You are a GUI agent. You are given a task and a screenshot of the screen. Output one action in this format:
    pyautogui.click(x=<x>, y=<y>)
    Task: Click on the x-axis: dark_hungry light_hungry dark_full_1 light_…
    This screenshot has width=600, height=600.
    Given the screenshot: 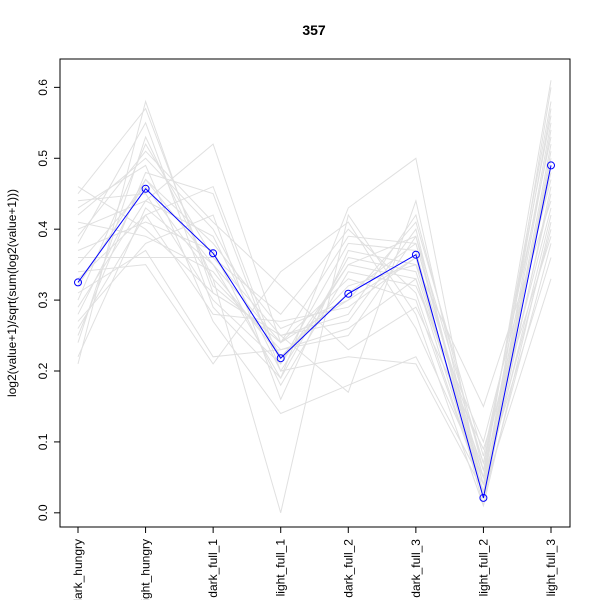 What is the action you would take?
    pyautogui.click(x=314, y=563)
    